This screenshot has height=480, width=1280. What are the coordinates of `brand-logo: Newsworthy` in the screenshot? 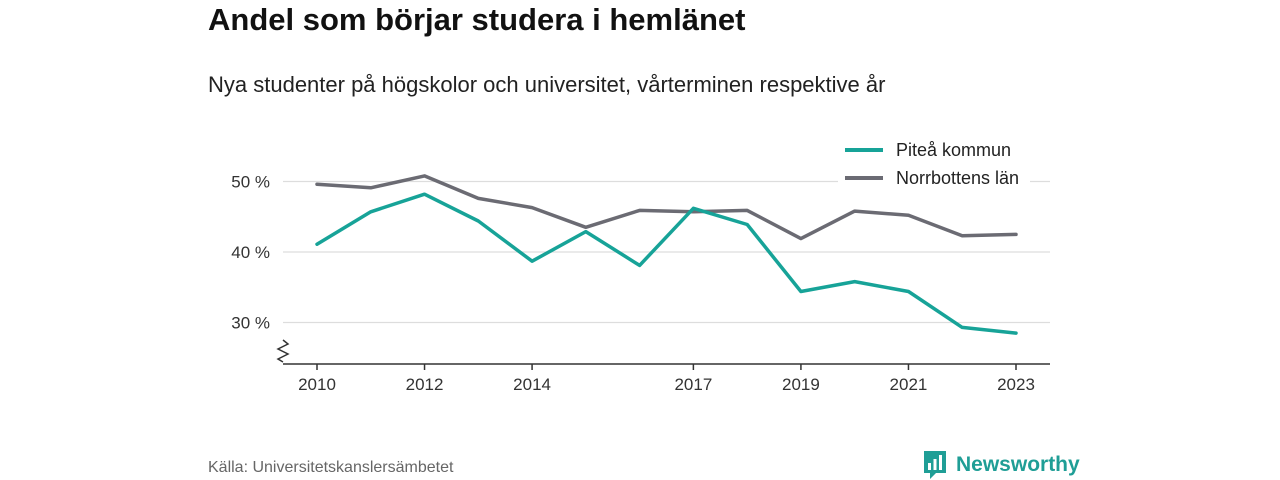 It's located at (1001, 465).